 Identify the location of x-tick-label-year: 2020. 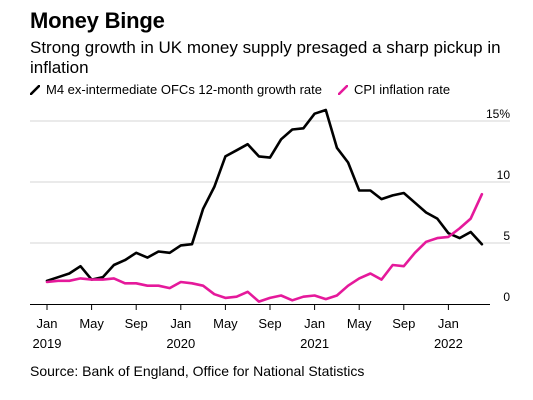
(180, 343).